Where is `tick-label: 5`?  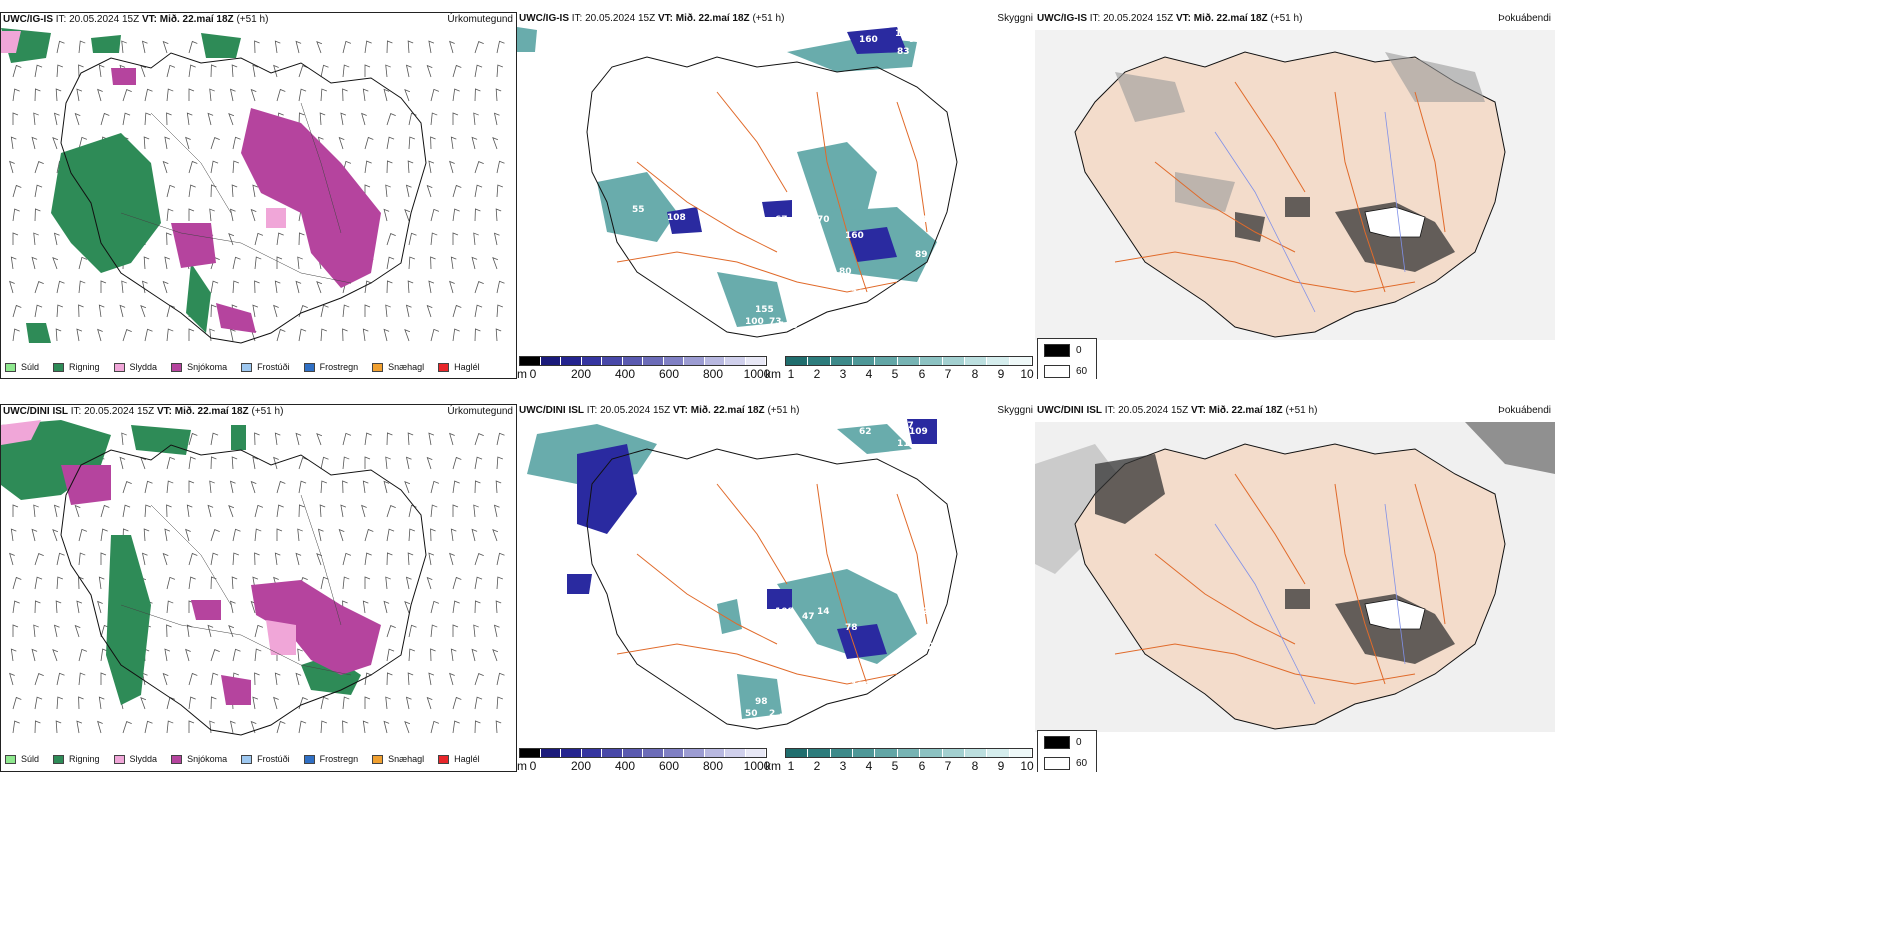 tick-label: 5 is located at coordinates (895, 765).